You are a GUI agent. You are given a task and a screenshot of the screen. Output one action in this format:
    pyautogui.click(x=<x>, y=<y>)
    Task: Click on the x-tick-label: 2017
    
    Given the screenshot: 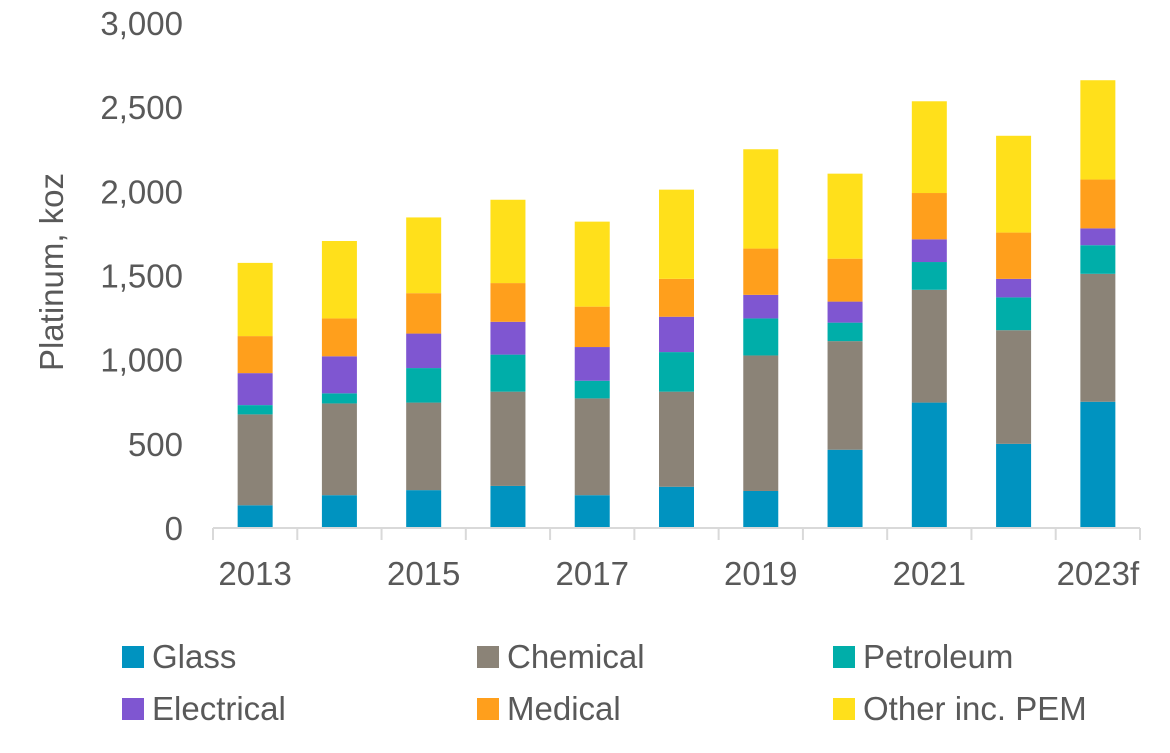 What is the action you would take?
    pyautogui.click(x=592, y=573)
    